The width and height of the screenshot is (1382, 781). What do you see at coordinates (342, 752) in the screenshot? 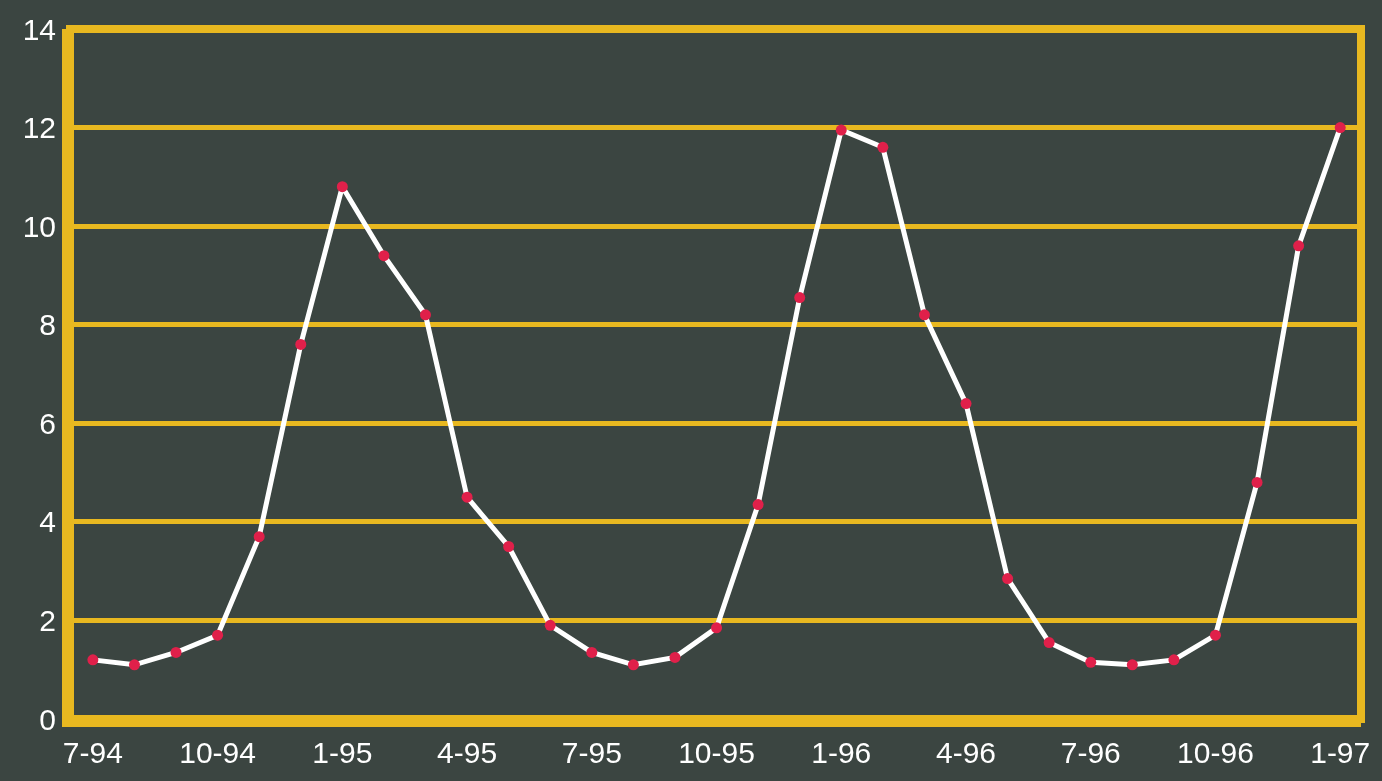
I see `x-tick-label: 1-95` at bounding box center [342, 752].